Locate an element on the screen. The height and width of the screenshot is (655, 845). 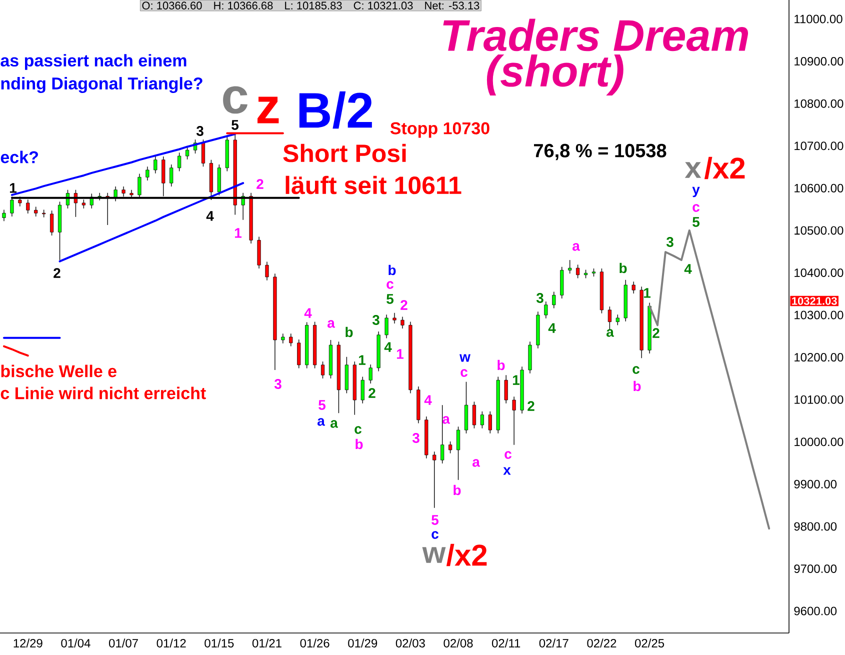
x-tick-label: 02/25 is located at coordinates (649, 643).